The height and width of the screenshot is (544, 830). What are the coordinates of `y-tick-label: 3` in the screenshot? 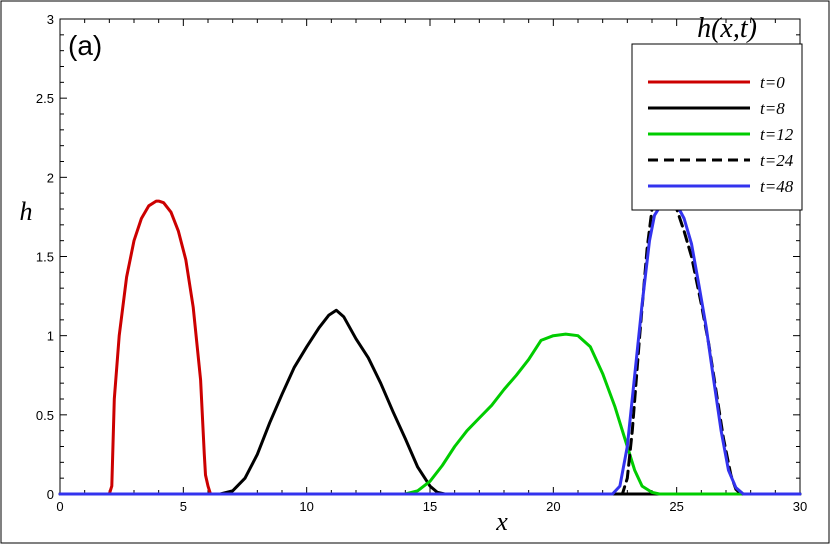 It's located at (50, 19).